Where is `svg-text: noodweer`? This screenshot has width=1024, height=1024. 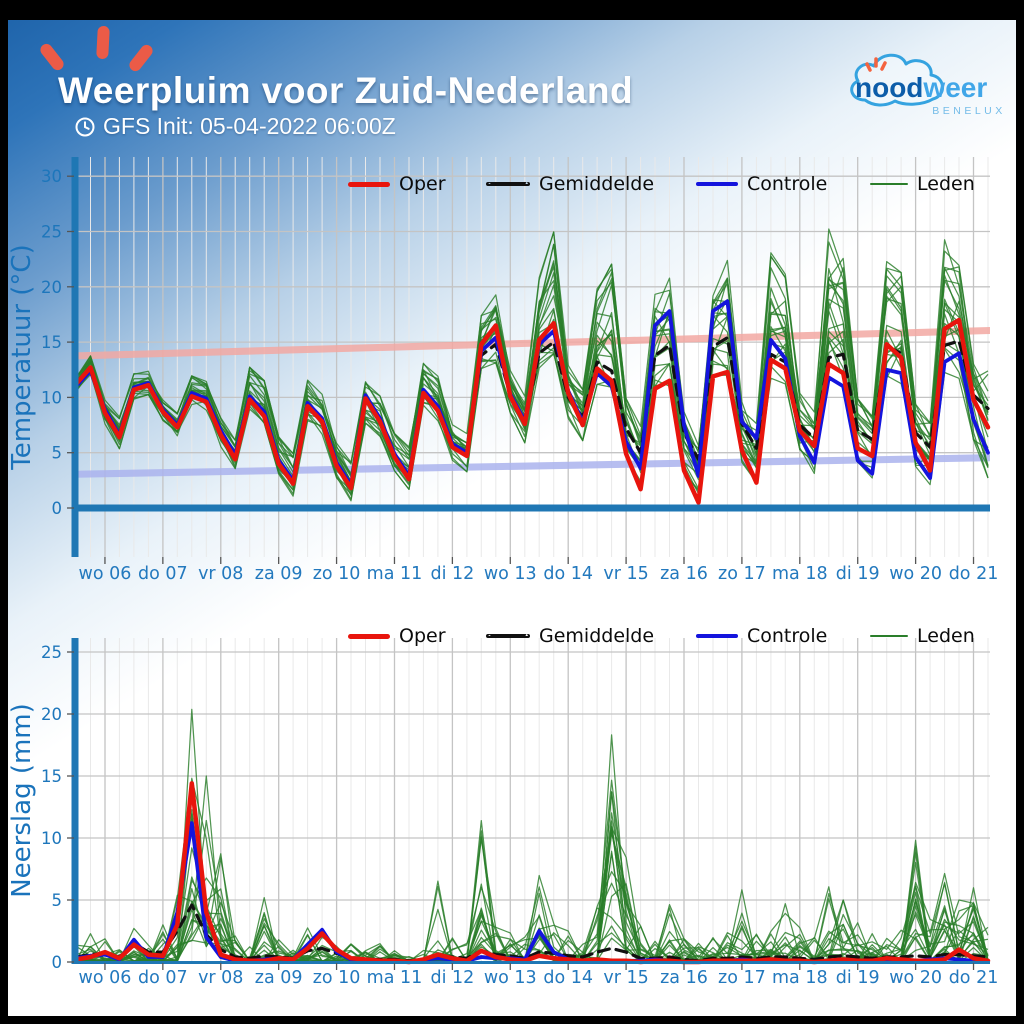
svg-text: noodweer is located at coordinates (921, 87).